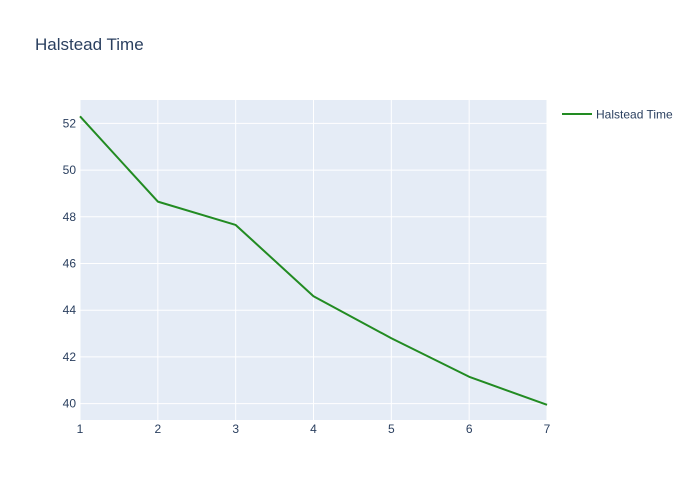  What do you see at coordinates (70, 170) in the screenshot?
I see `y-tick-label: 50` at bounding box center [70, 170].